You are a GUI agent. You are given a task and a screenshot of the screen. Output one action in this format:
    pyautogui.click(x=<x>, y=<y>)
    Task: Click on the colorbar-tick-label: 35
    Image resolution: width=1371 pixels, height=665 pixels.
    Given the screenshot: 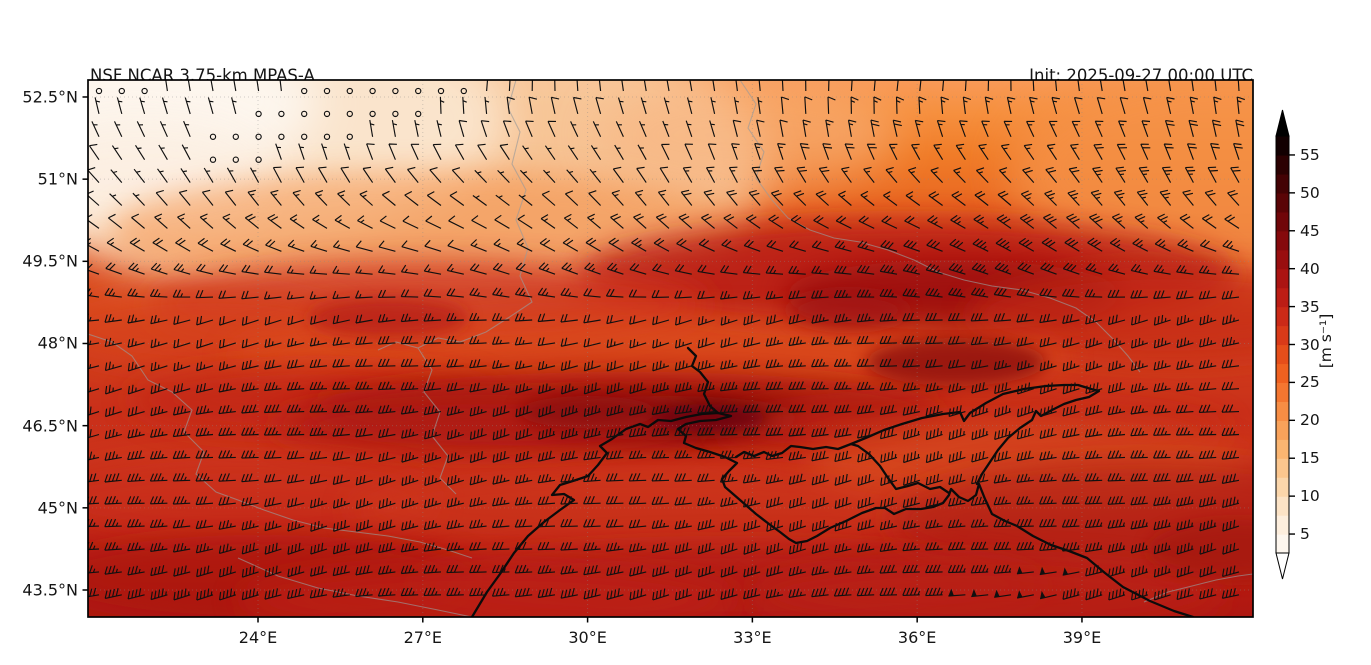 What is the action you would take?
    pyautogui.click(x=1310, y=306)
    